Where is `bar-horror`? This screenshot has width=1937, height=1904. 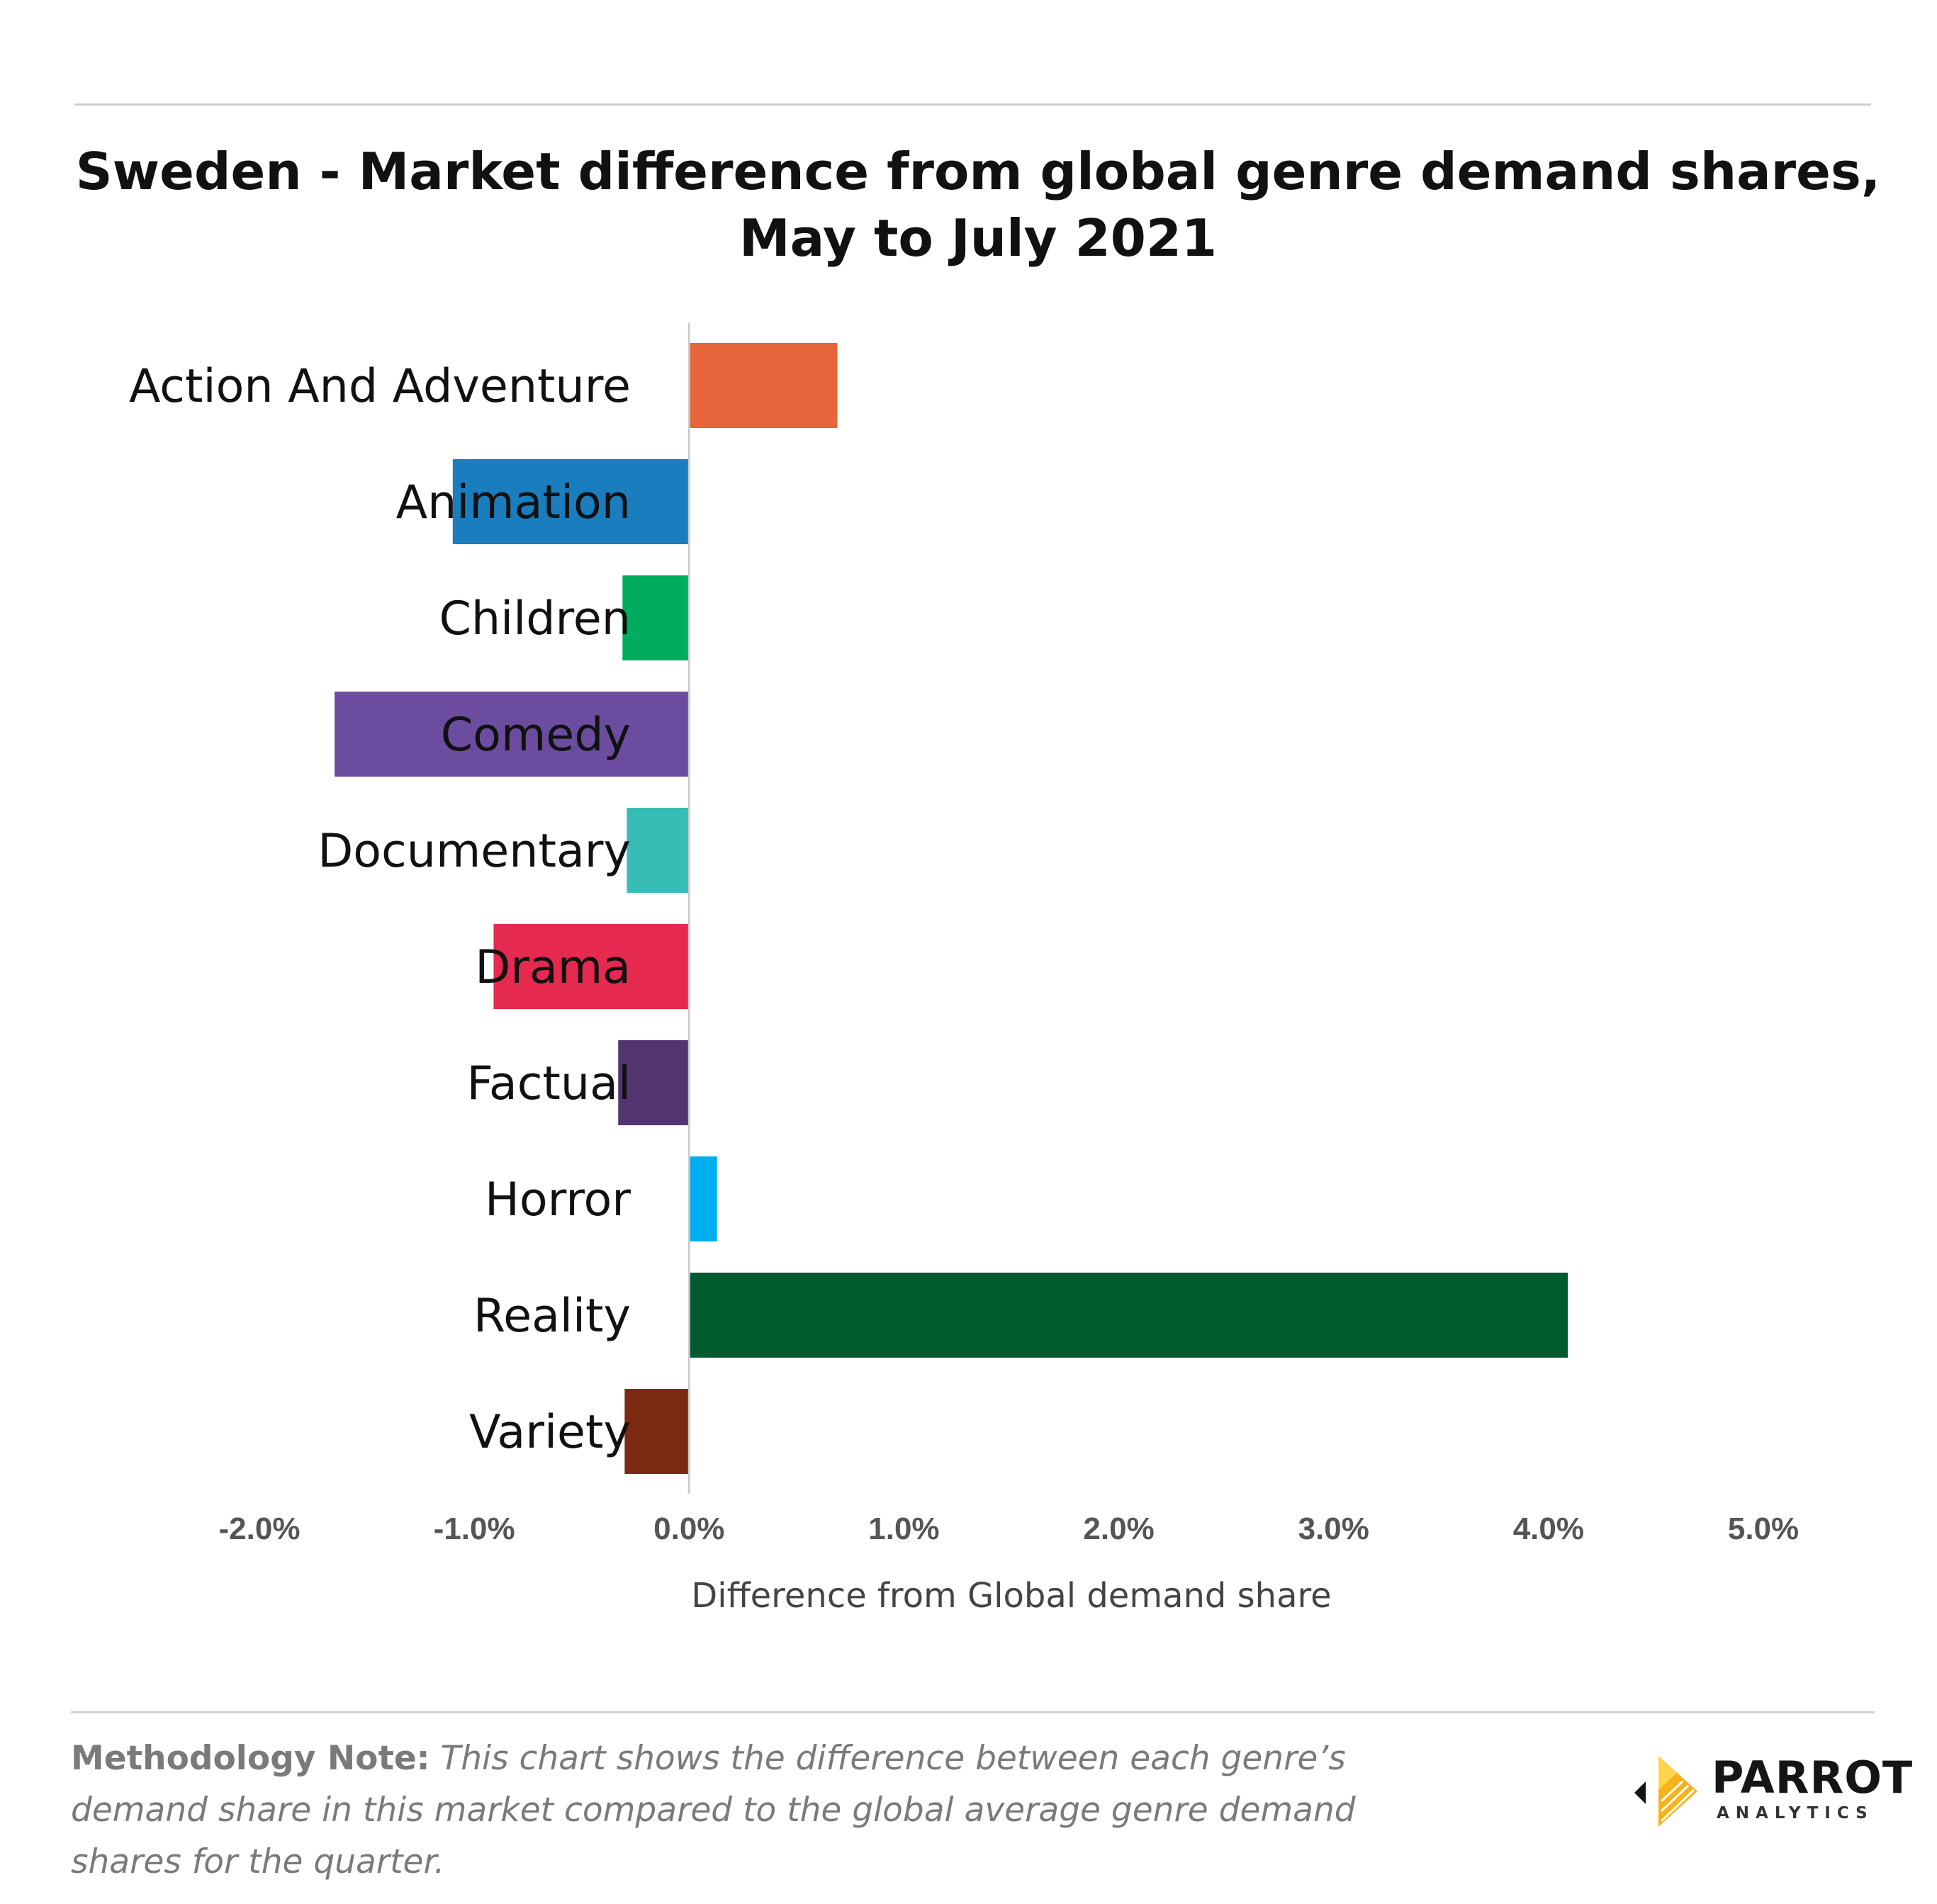
bar-horror is located at coordinates (703, 1199).